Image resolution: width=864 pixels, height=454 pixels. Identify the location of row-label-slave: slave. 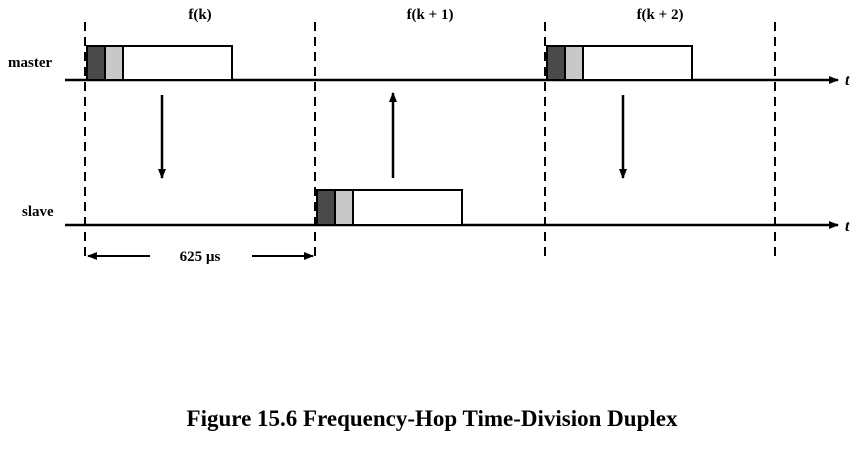
(38, 212).